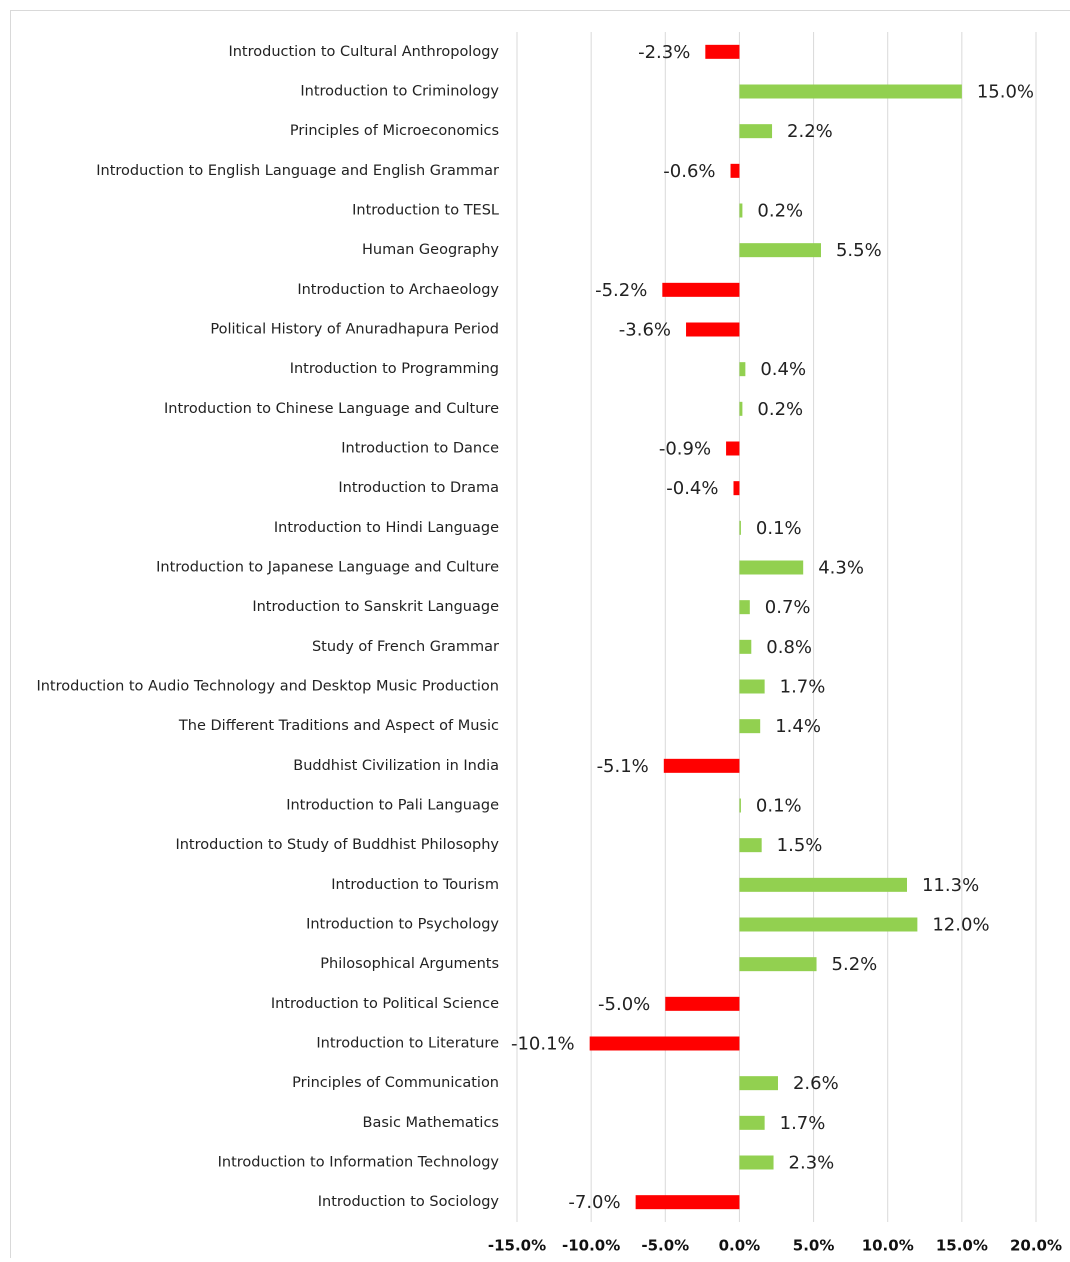  I want to click on category-label: Introduction to Programming, so click(394, 369).